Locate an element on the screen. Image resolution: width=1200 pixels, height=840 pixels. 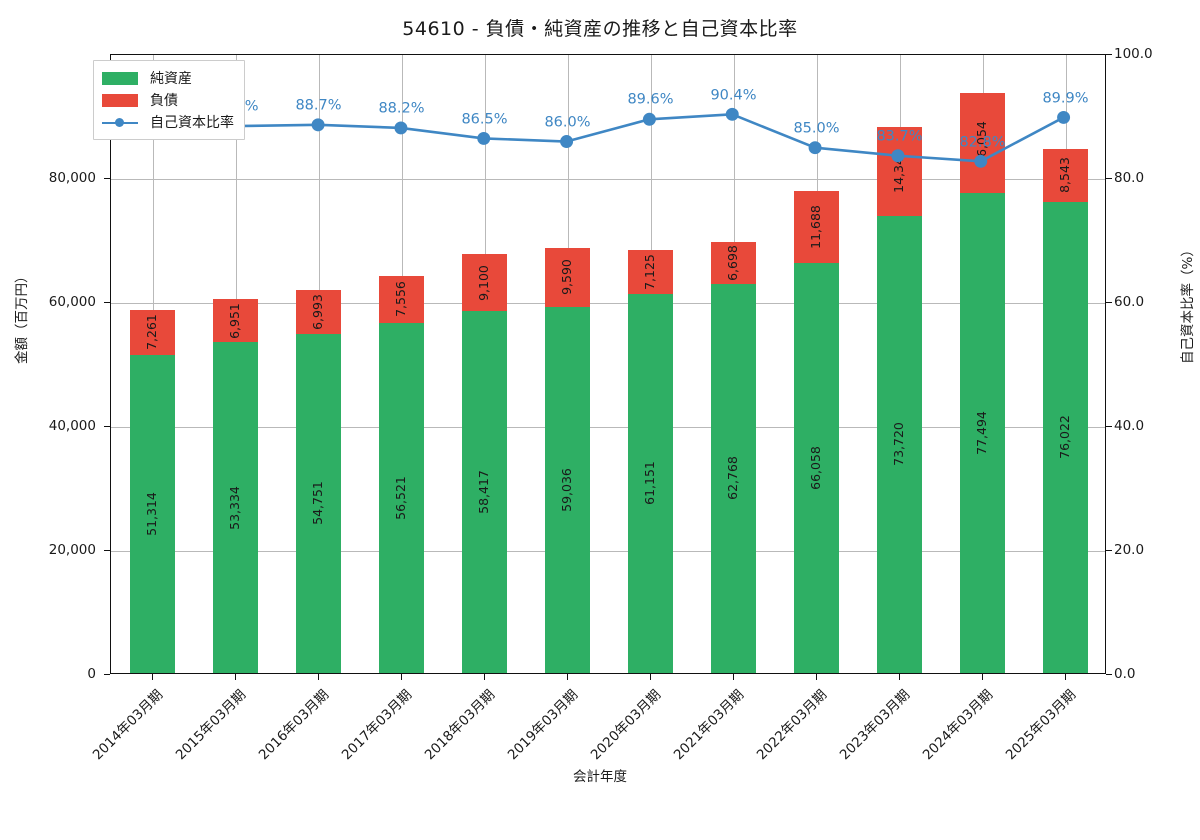
bar-value-label-equity: 54,751 is located at coordinates (318, 503).